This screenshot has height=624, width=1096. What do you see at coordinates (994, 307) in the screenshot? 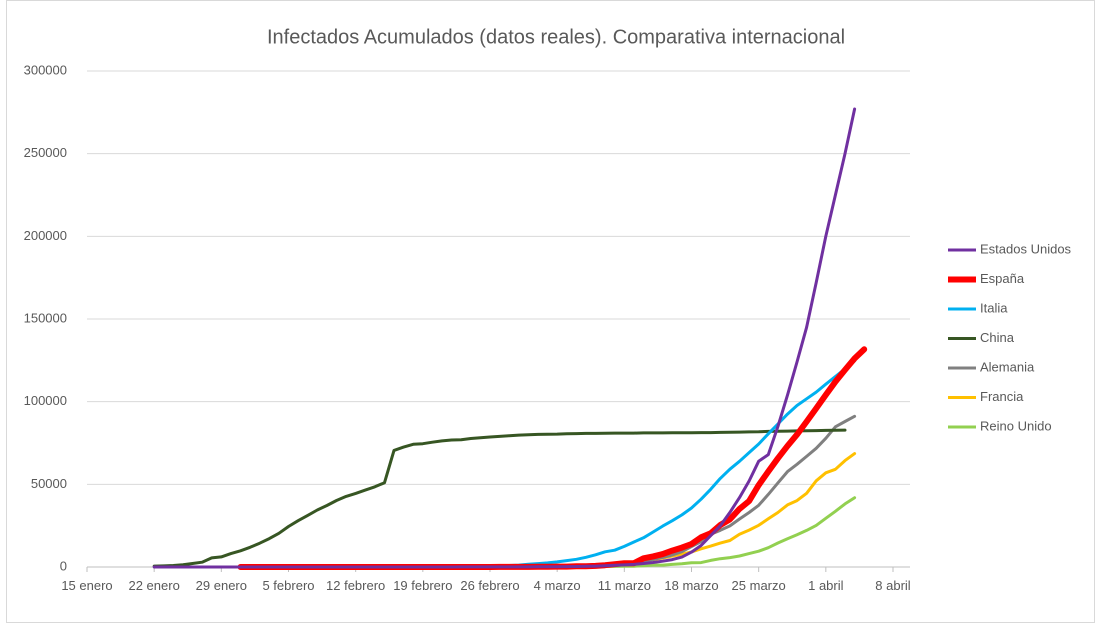
I see `legend-label: Italia` at bounding box center [994, 307].